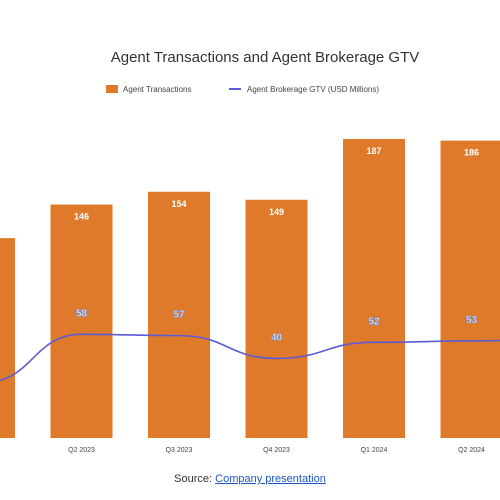 This screenshot has width=500, height=500. What do you see at coordinates (374, 450) in the screenshot?
I see `x-tick-label: Q1 2024` at bounding box center [374, 450].